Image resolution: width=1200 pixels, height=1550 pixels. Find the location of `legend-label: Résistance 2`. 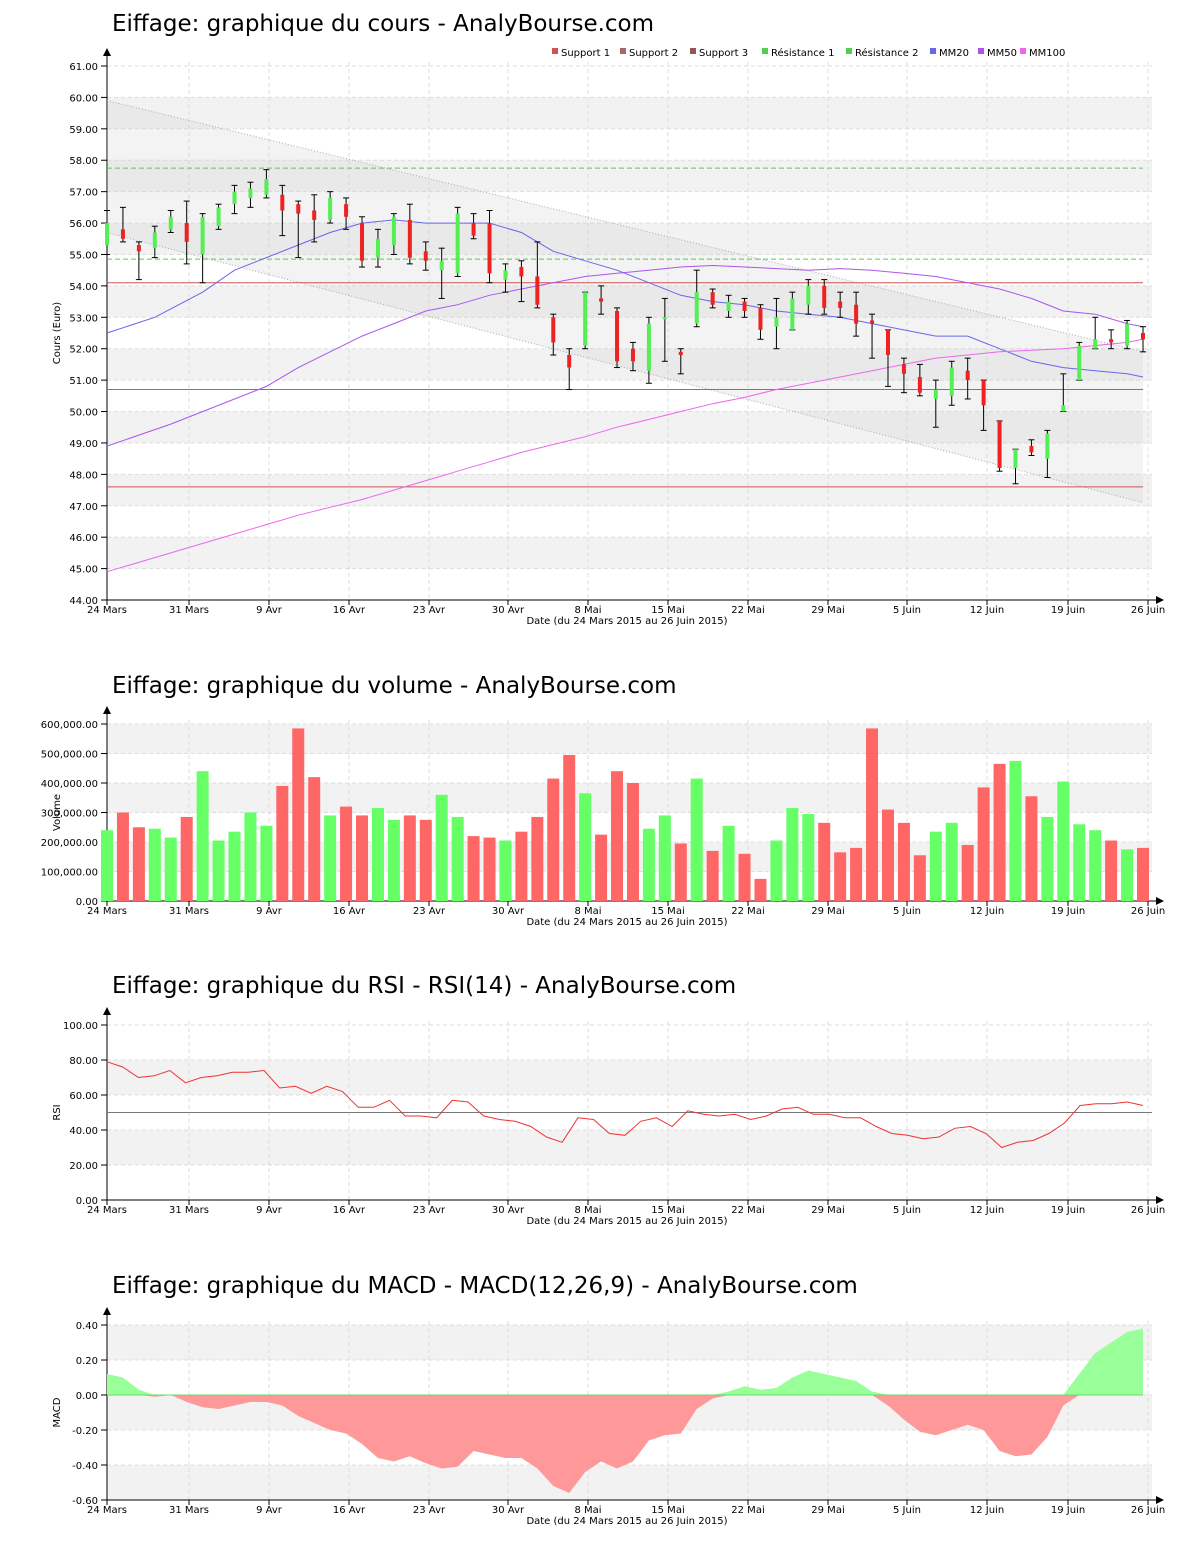

legend-label: Résistance 2 is located at coordinates (886, 53).